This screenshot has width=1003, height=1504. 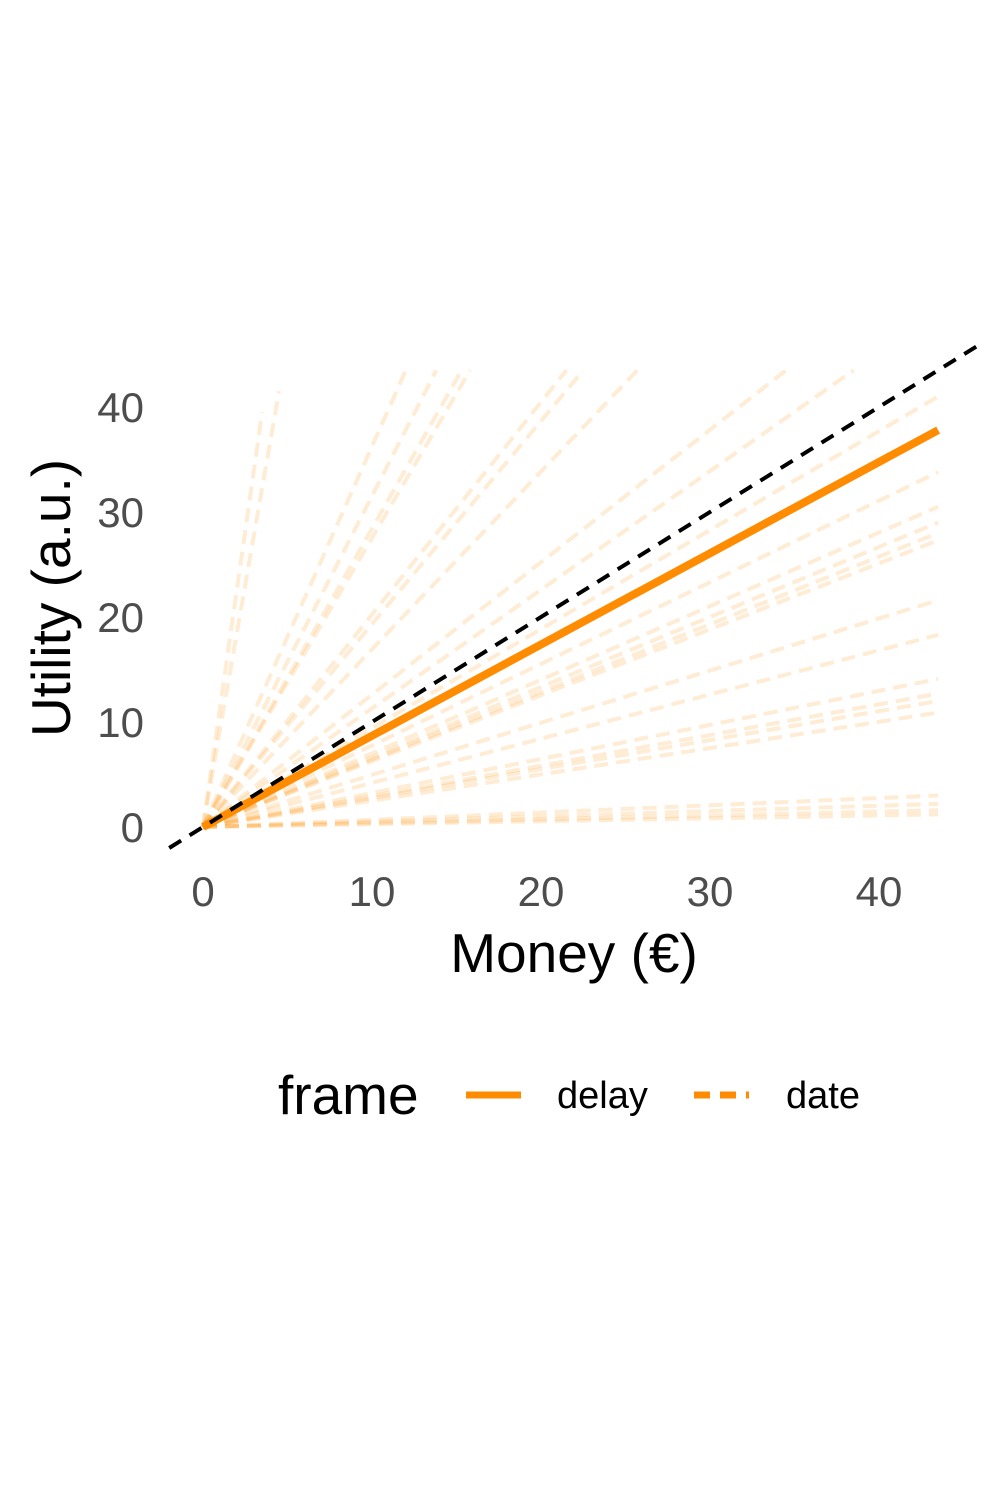 I want to click on y-tick-label: 40, so click(x=120, y=407).